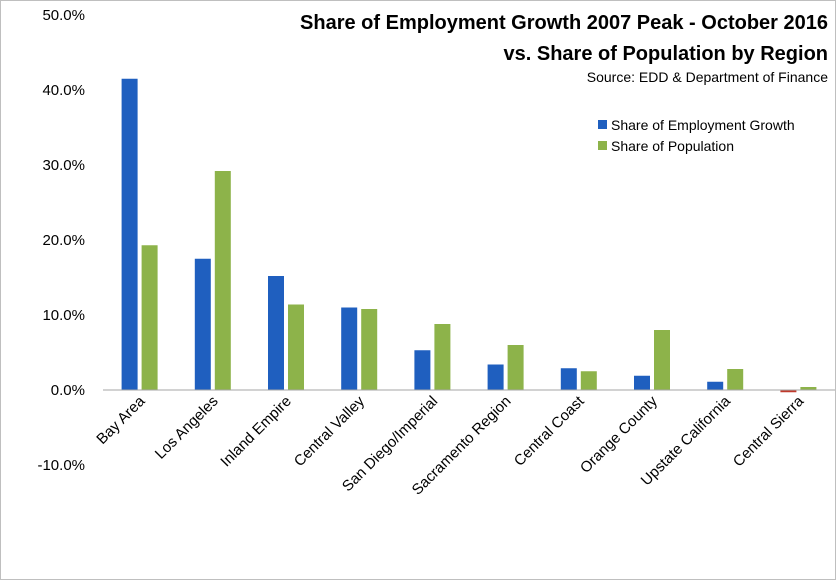 This screenshot has width=836, height=580. Describe the element at coordinates (666, 54) in the screenshot. I see `chart-title-line2: vs. Share of Population by Region` at that location.